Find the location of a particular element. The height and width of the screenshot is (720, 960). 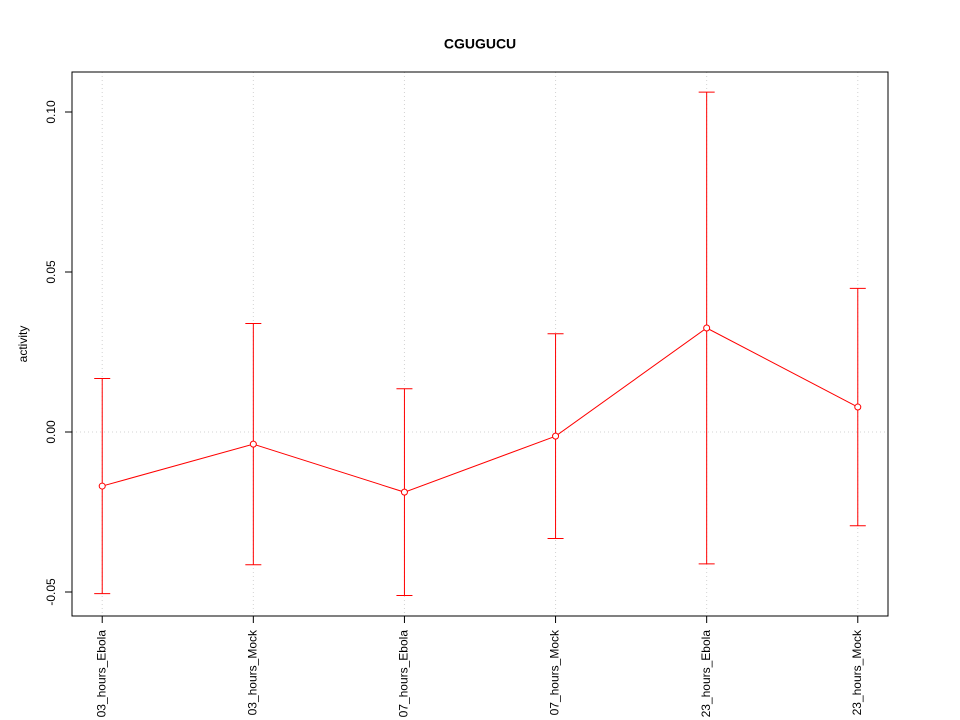

x-tick-label: 23_hours_Ebola is located at coordinates (706, 674).